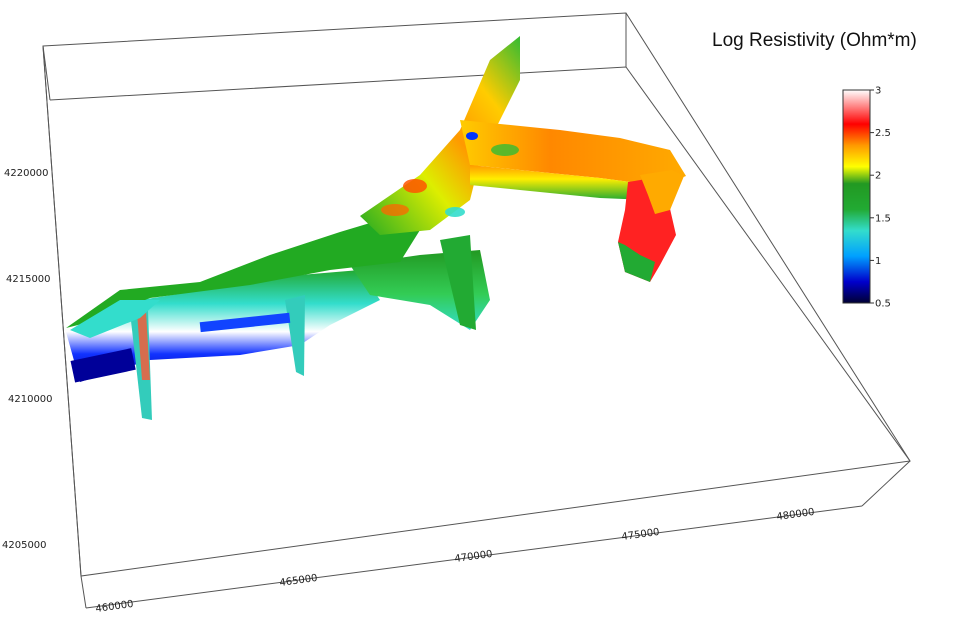 The image size is (962, 621). What do you see at coordinates (878, 91) in the screenshot?
I see `colorbar-tick-label: 3` at bounding box center [878, 91].